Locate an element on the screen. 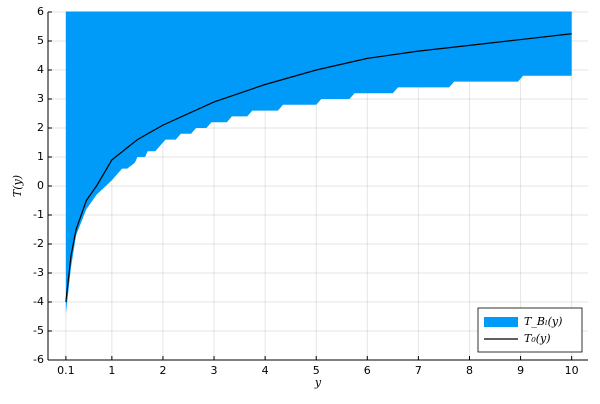 This screenshot has width=600, height=404. y-tick-label: 1 is located at coordinates (40, 156).